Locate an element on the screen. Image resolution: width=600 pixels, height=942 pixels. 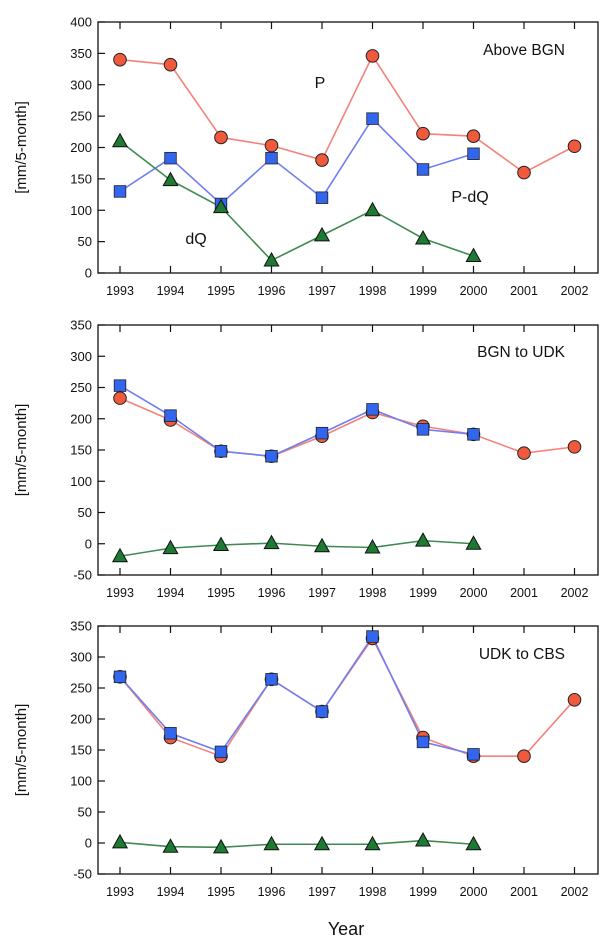
x-axis-label: Year is located at coordinates (346, 929).